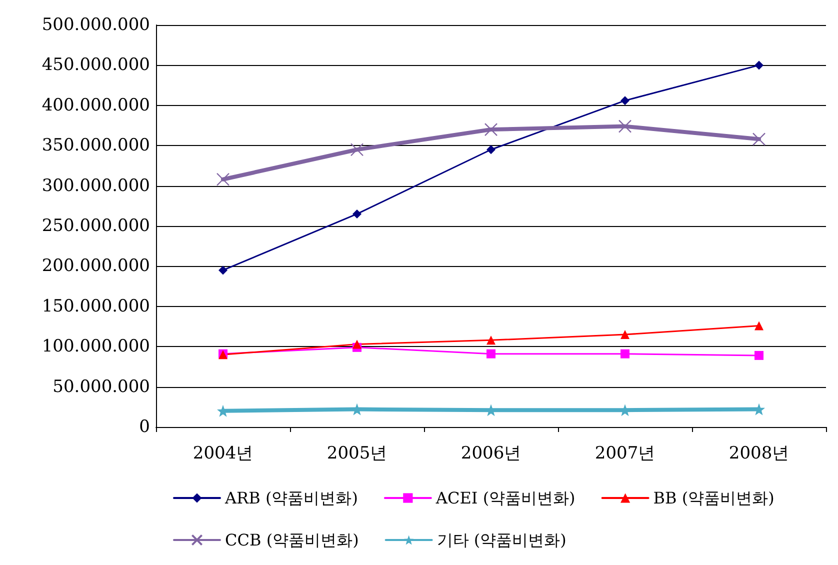 This screenshot has height=565, width=838. What do you see at coordinates (96, 65) in the screenshot?
I see `y-tick-label: 450.000.000` at bounding box center [96, 65].